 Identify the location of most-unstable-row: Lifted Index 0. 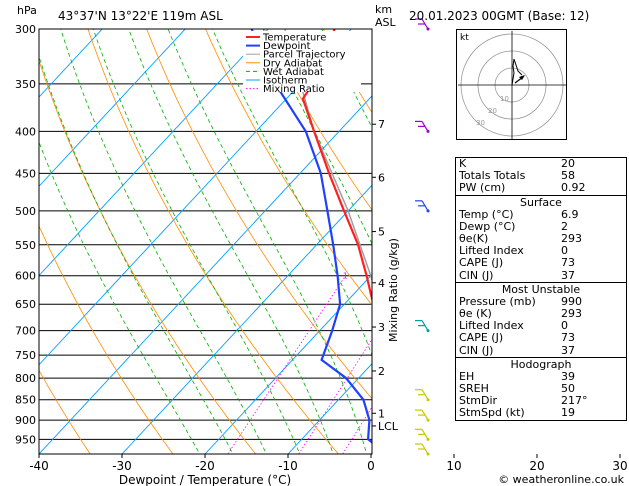
(541, 326).